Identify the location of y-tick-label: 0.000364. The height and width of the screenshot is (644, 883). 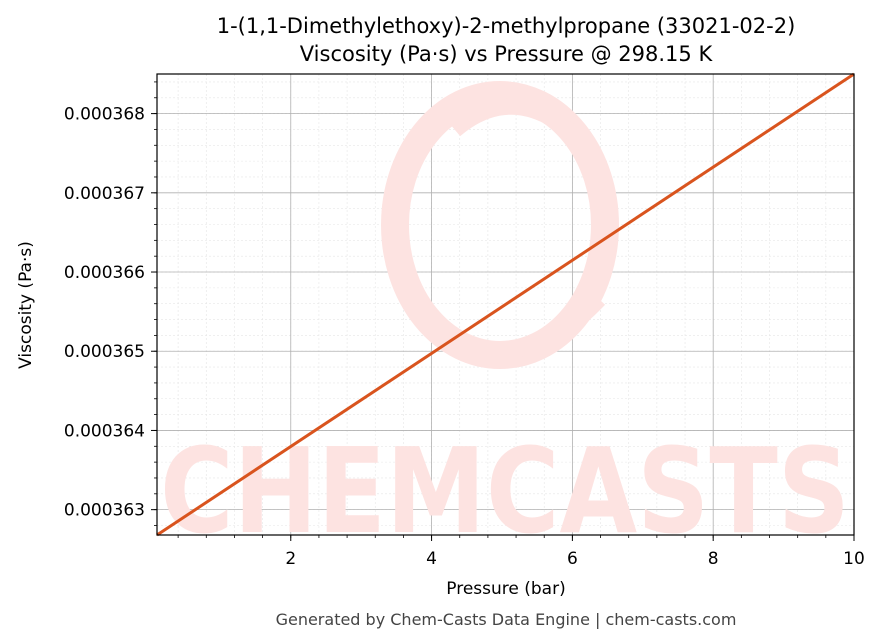
(104, 431).